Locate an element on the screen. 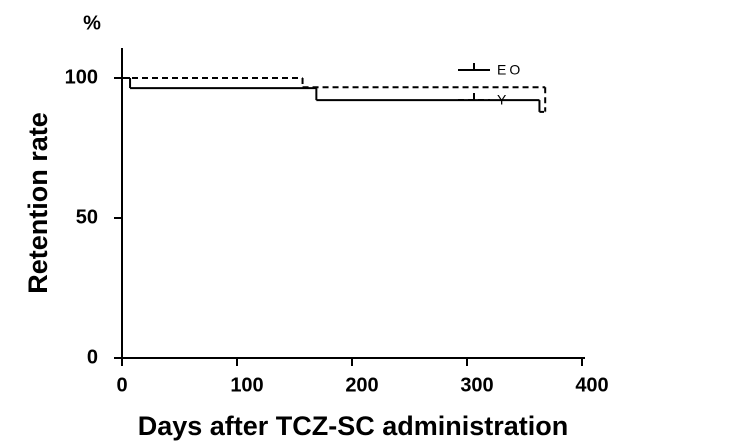  y-tick-label: 100 is located at coordinates (81, 77).